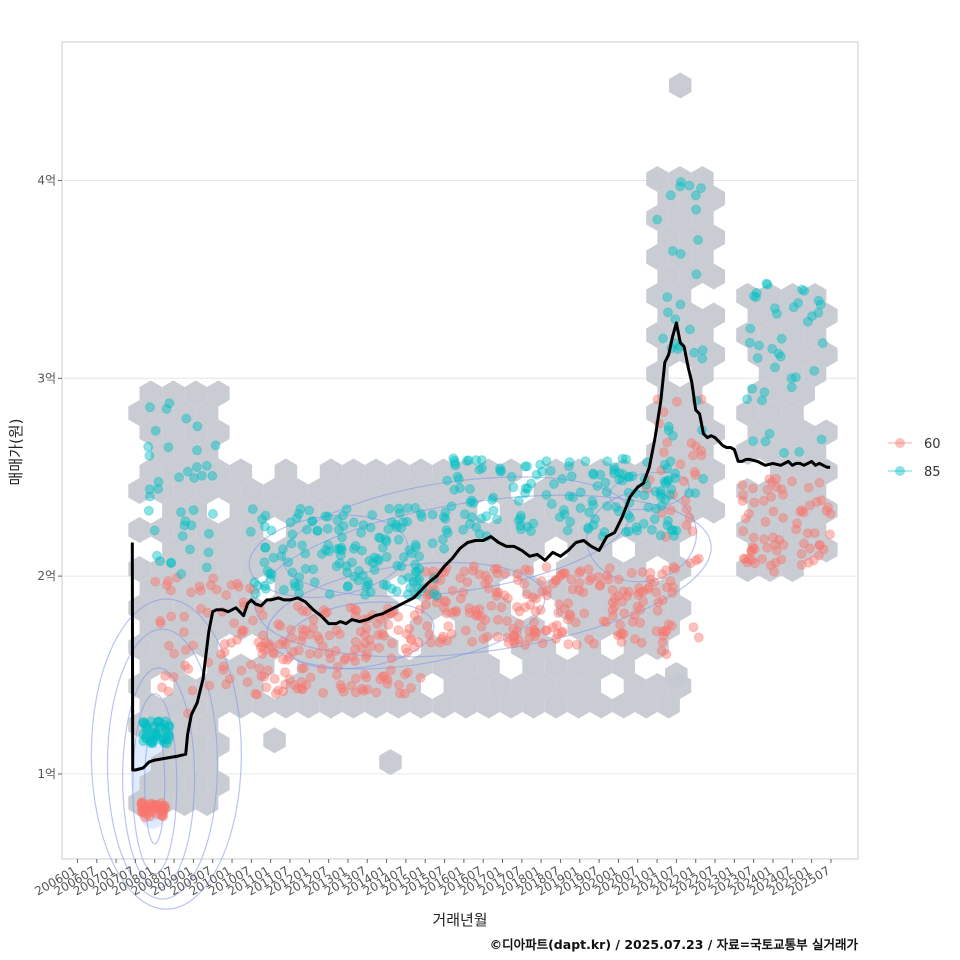 The image size is (960, 960). I want to click on y-axis: 1억 2억 3억 4억, so click(49, 477).